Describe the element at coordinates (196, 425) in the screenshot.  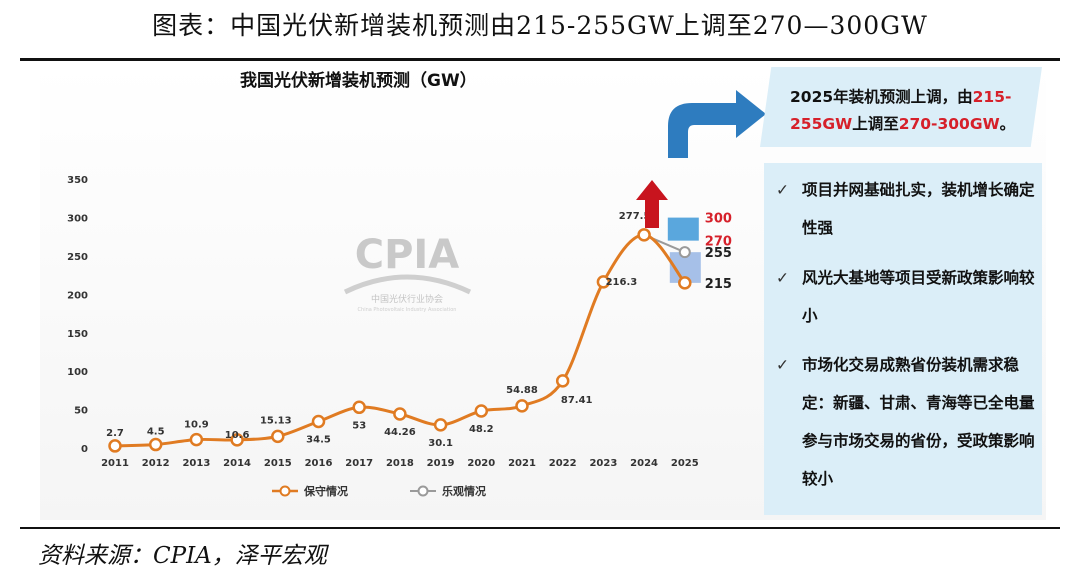
I see `data-label: 10.9` at that location.